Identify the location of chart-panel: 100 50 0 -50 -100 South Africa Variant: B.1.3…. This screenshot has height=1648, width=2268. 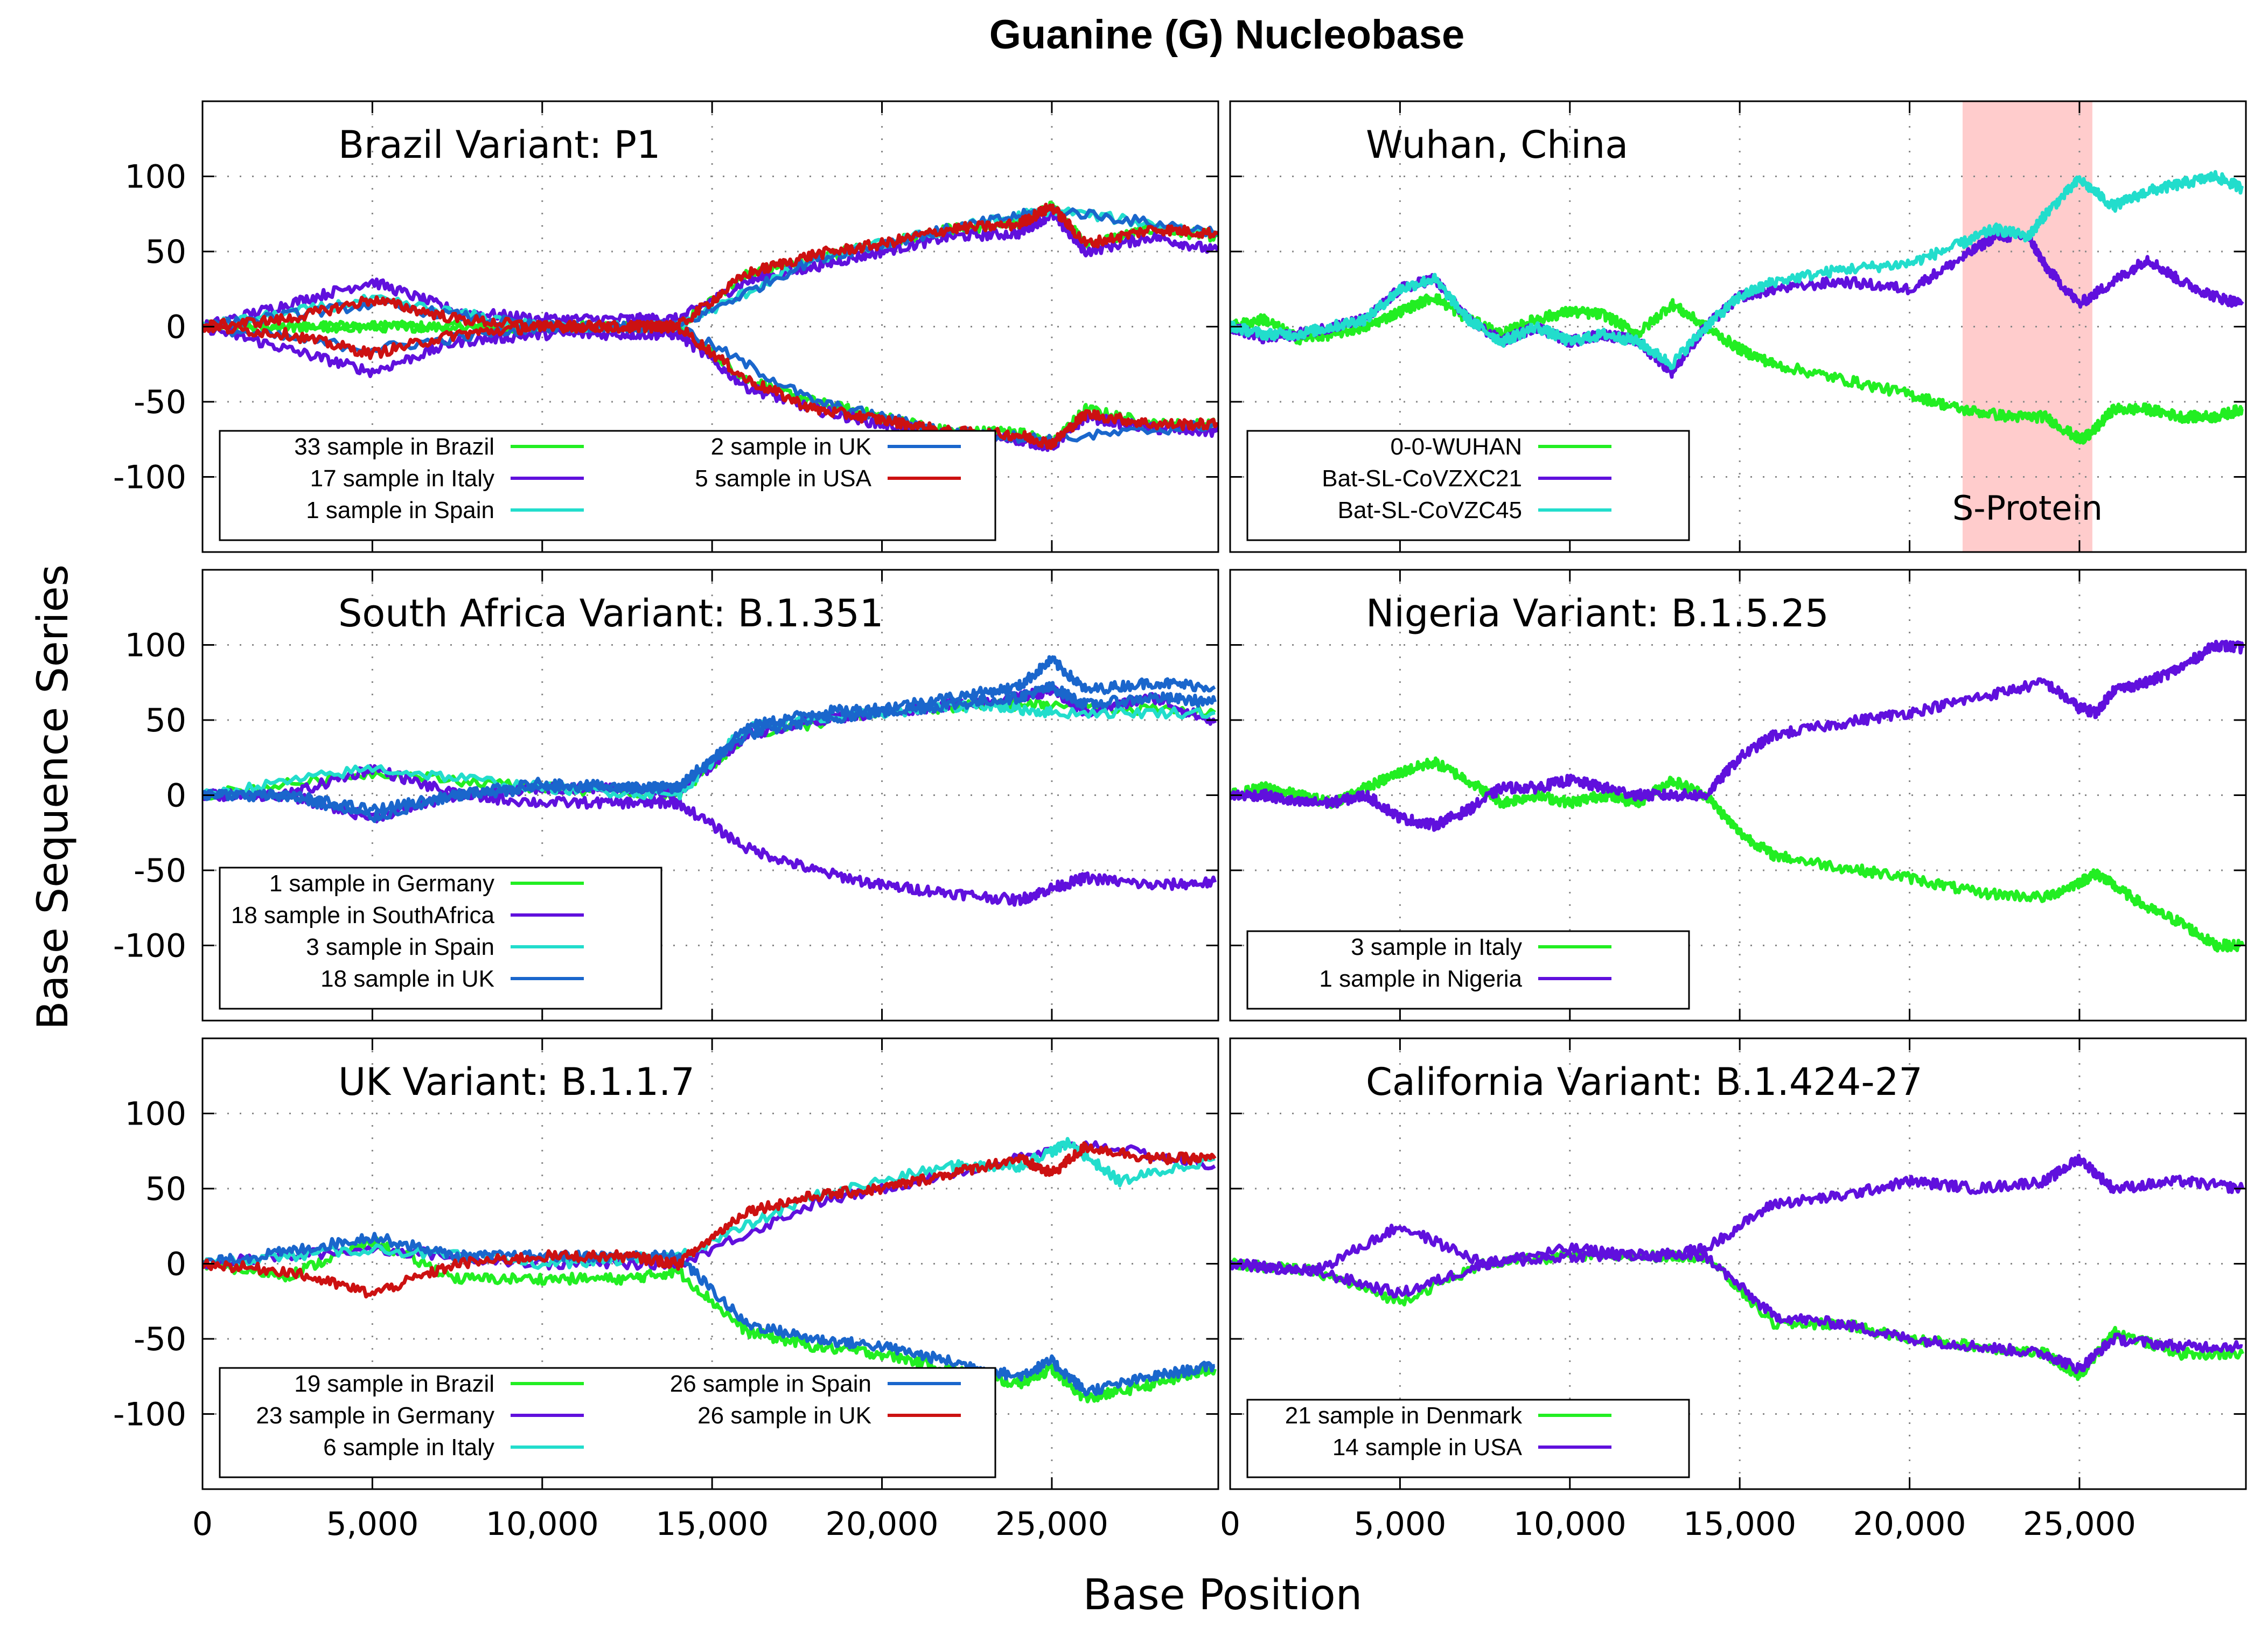
(666, 795).